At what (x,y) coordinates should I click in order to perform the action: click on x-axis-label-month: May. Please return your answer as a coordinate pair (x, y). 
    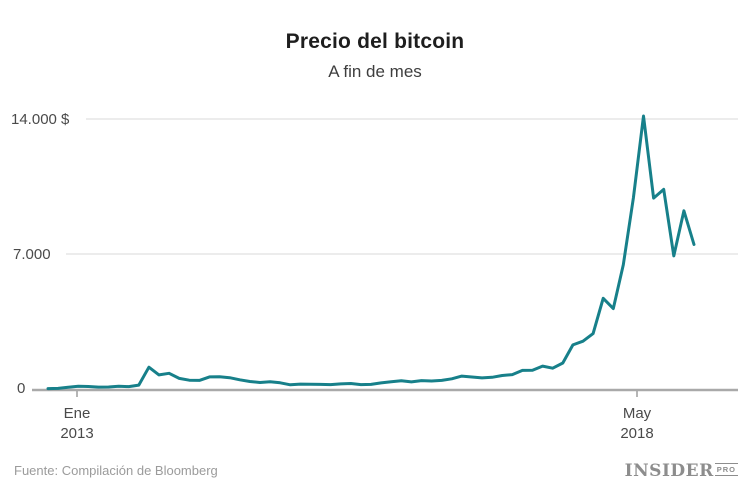
    Looking at the image, I should click on (637, 413).